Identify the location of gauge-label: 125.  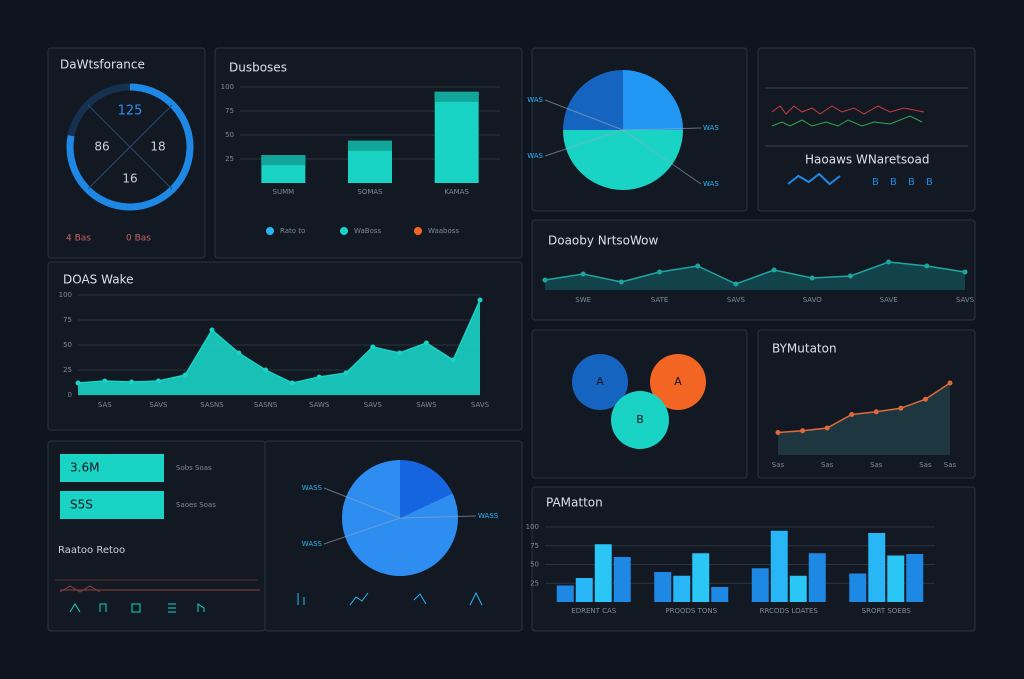
(130, 111).